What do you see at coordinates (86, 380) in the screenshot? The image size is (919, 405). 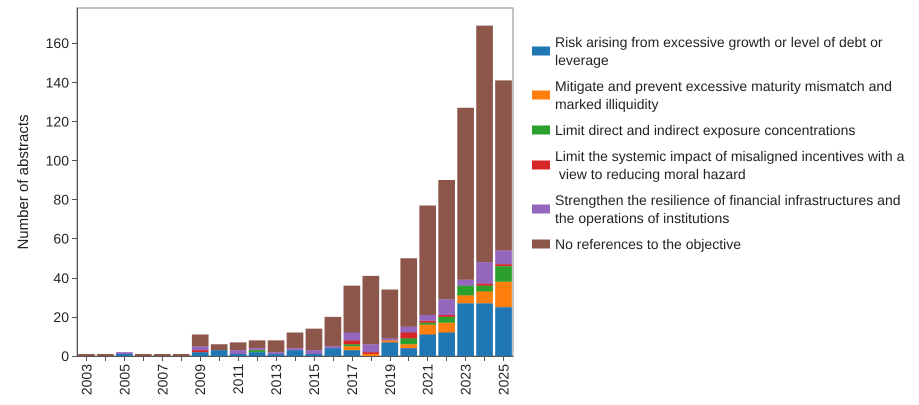 I see `x-tick-label: 2003` at bounding box center [86, 380].